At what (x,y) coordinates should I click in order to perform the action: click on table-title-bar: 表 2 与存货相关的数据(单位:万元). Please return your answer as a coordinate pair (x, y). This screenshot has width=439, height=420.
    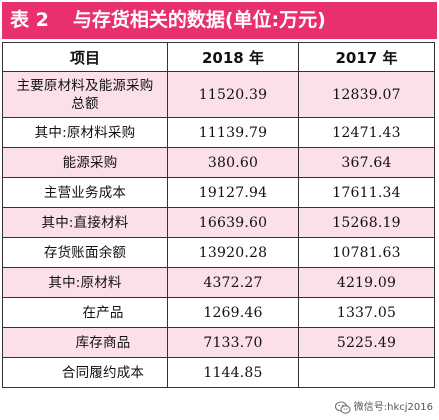
    Looking at the image, I should click on (219, 20).